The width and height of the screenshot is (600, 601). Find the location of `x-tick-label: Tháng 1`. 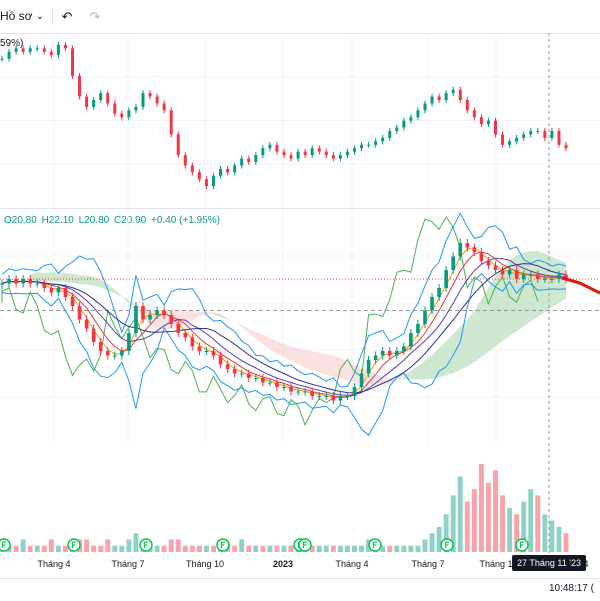

x-tick-label: Tháng 1 is located at coordinates (496, 564).